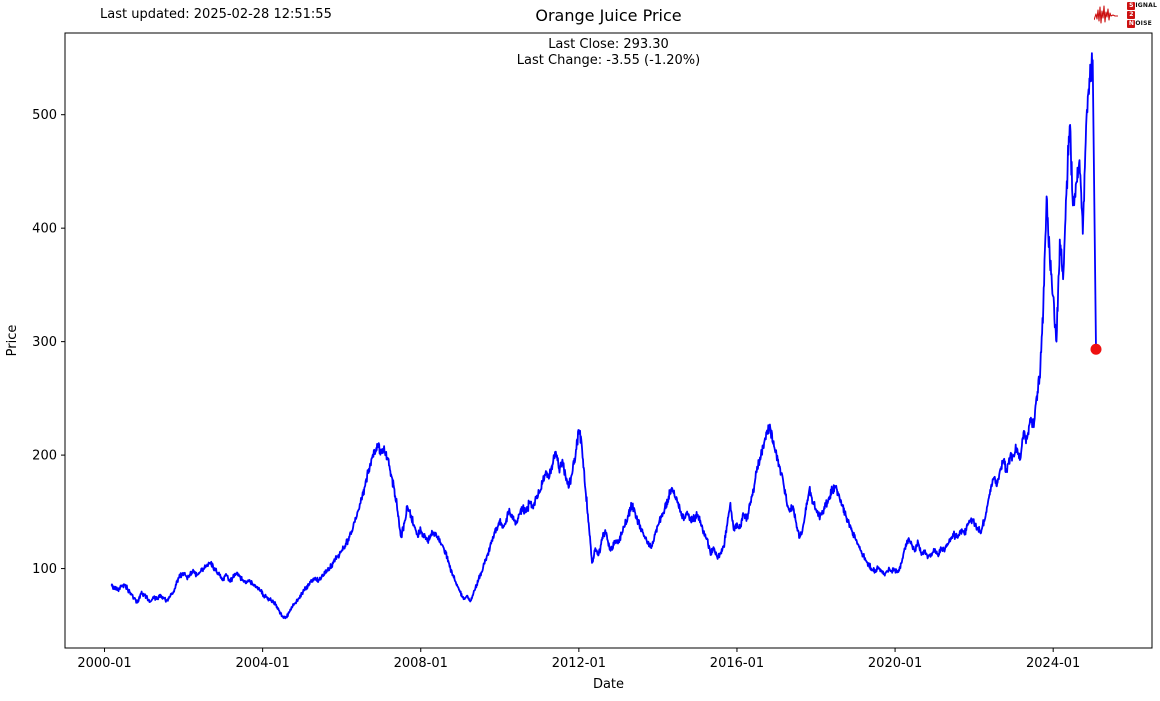 The width and height of the screenshot is (1160, 701). I want to click on logo-text: S IGNAL 2 N OISE, so click(1142, 15).